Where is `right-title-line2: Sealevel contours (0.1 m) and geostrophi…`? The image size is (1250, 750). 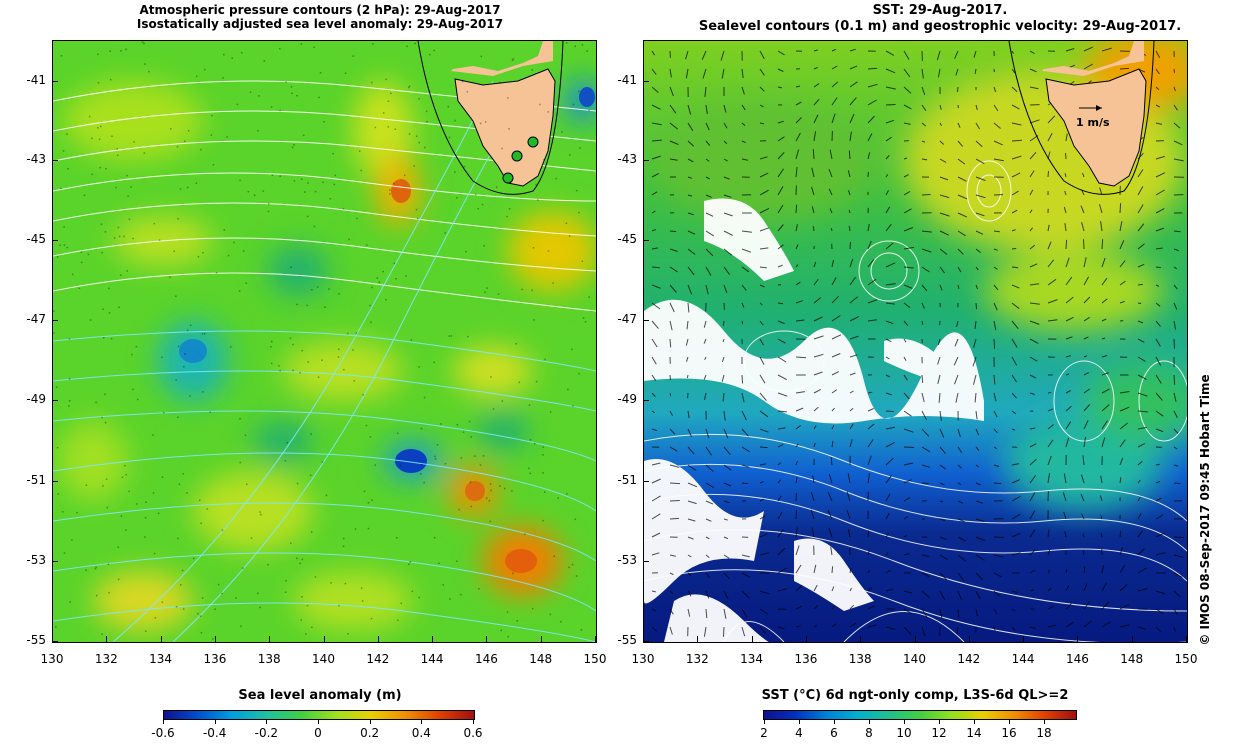 right-title-line2: Sealevel contours (0.1 m) and geostrophi… is located at coordinates (940, 26).